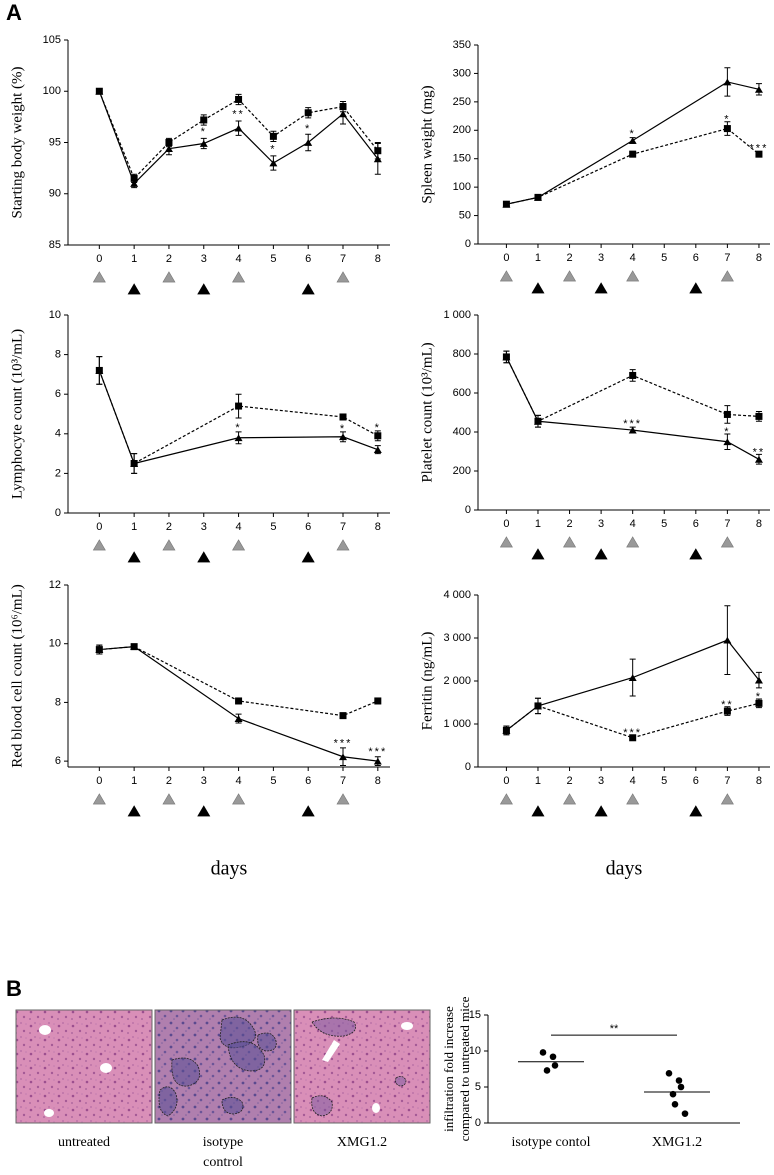  I want to click on y-tick-label: 1 000, so click(457, 724).